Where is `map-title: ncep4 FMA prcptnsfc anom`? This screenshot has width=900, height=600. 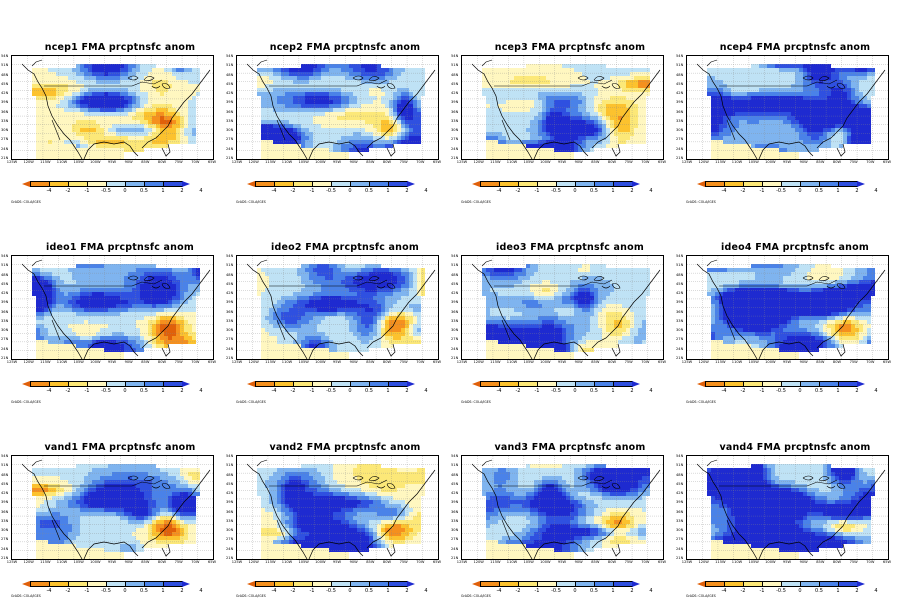 map-title: ncep4 FMA prcptnsfc anom is located at coordinates (795, 47).